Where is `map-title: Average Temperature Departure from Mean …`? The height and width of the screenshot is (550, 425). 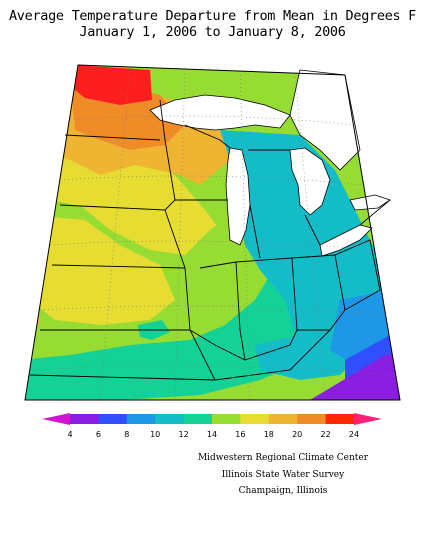 map-title: Average Temperature Departure from Mean … is located at coordinates (212, 16).